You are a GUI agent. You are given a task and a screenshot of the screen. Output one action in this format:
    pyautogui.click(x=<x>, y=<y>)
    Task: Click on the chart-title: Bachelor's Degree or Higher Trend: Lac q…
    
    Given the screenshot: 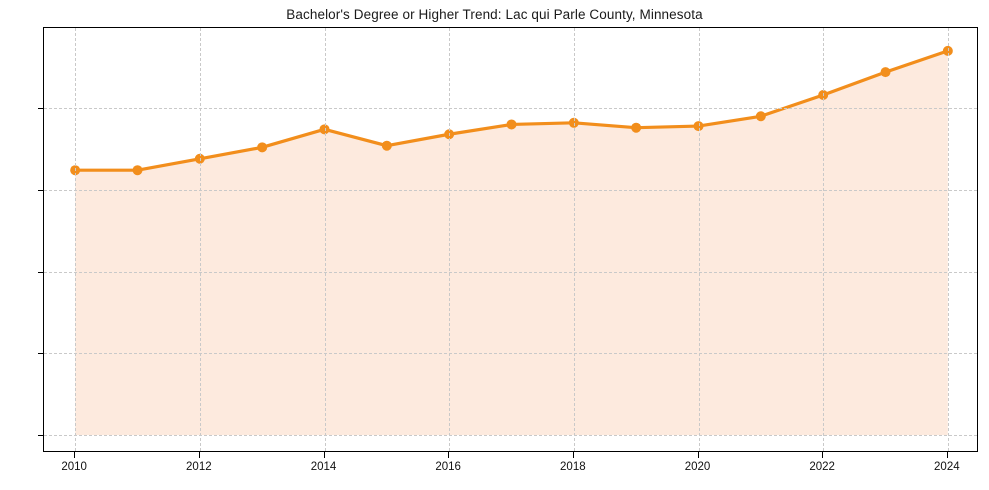 What is the action you would take?
    pyautogui.click(x=494, y=14)
    